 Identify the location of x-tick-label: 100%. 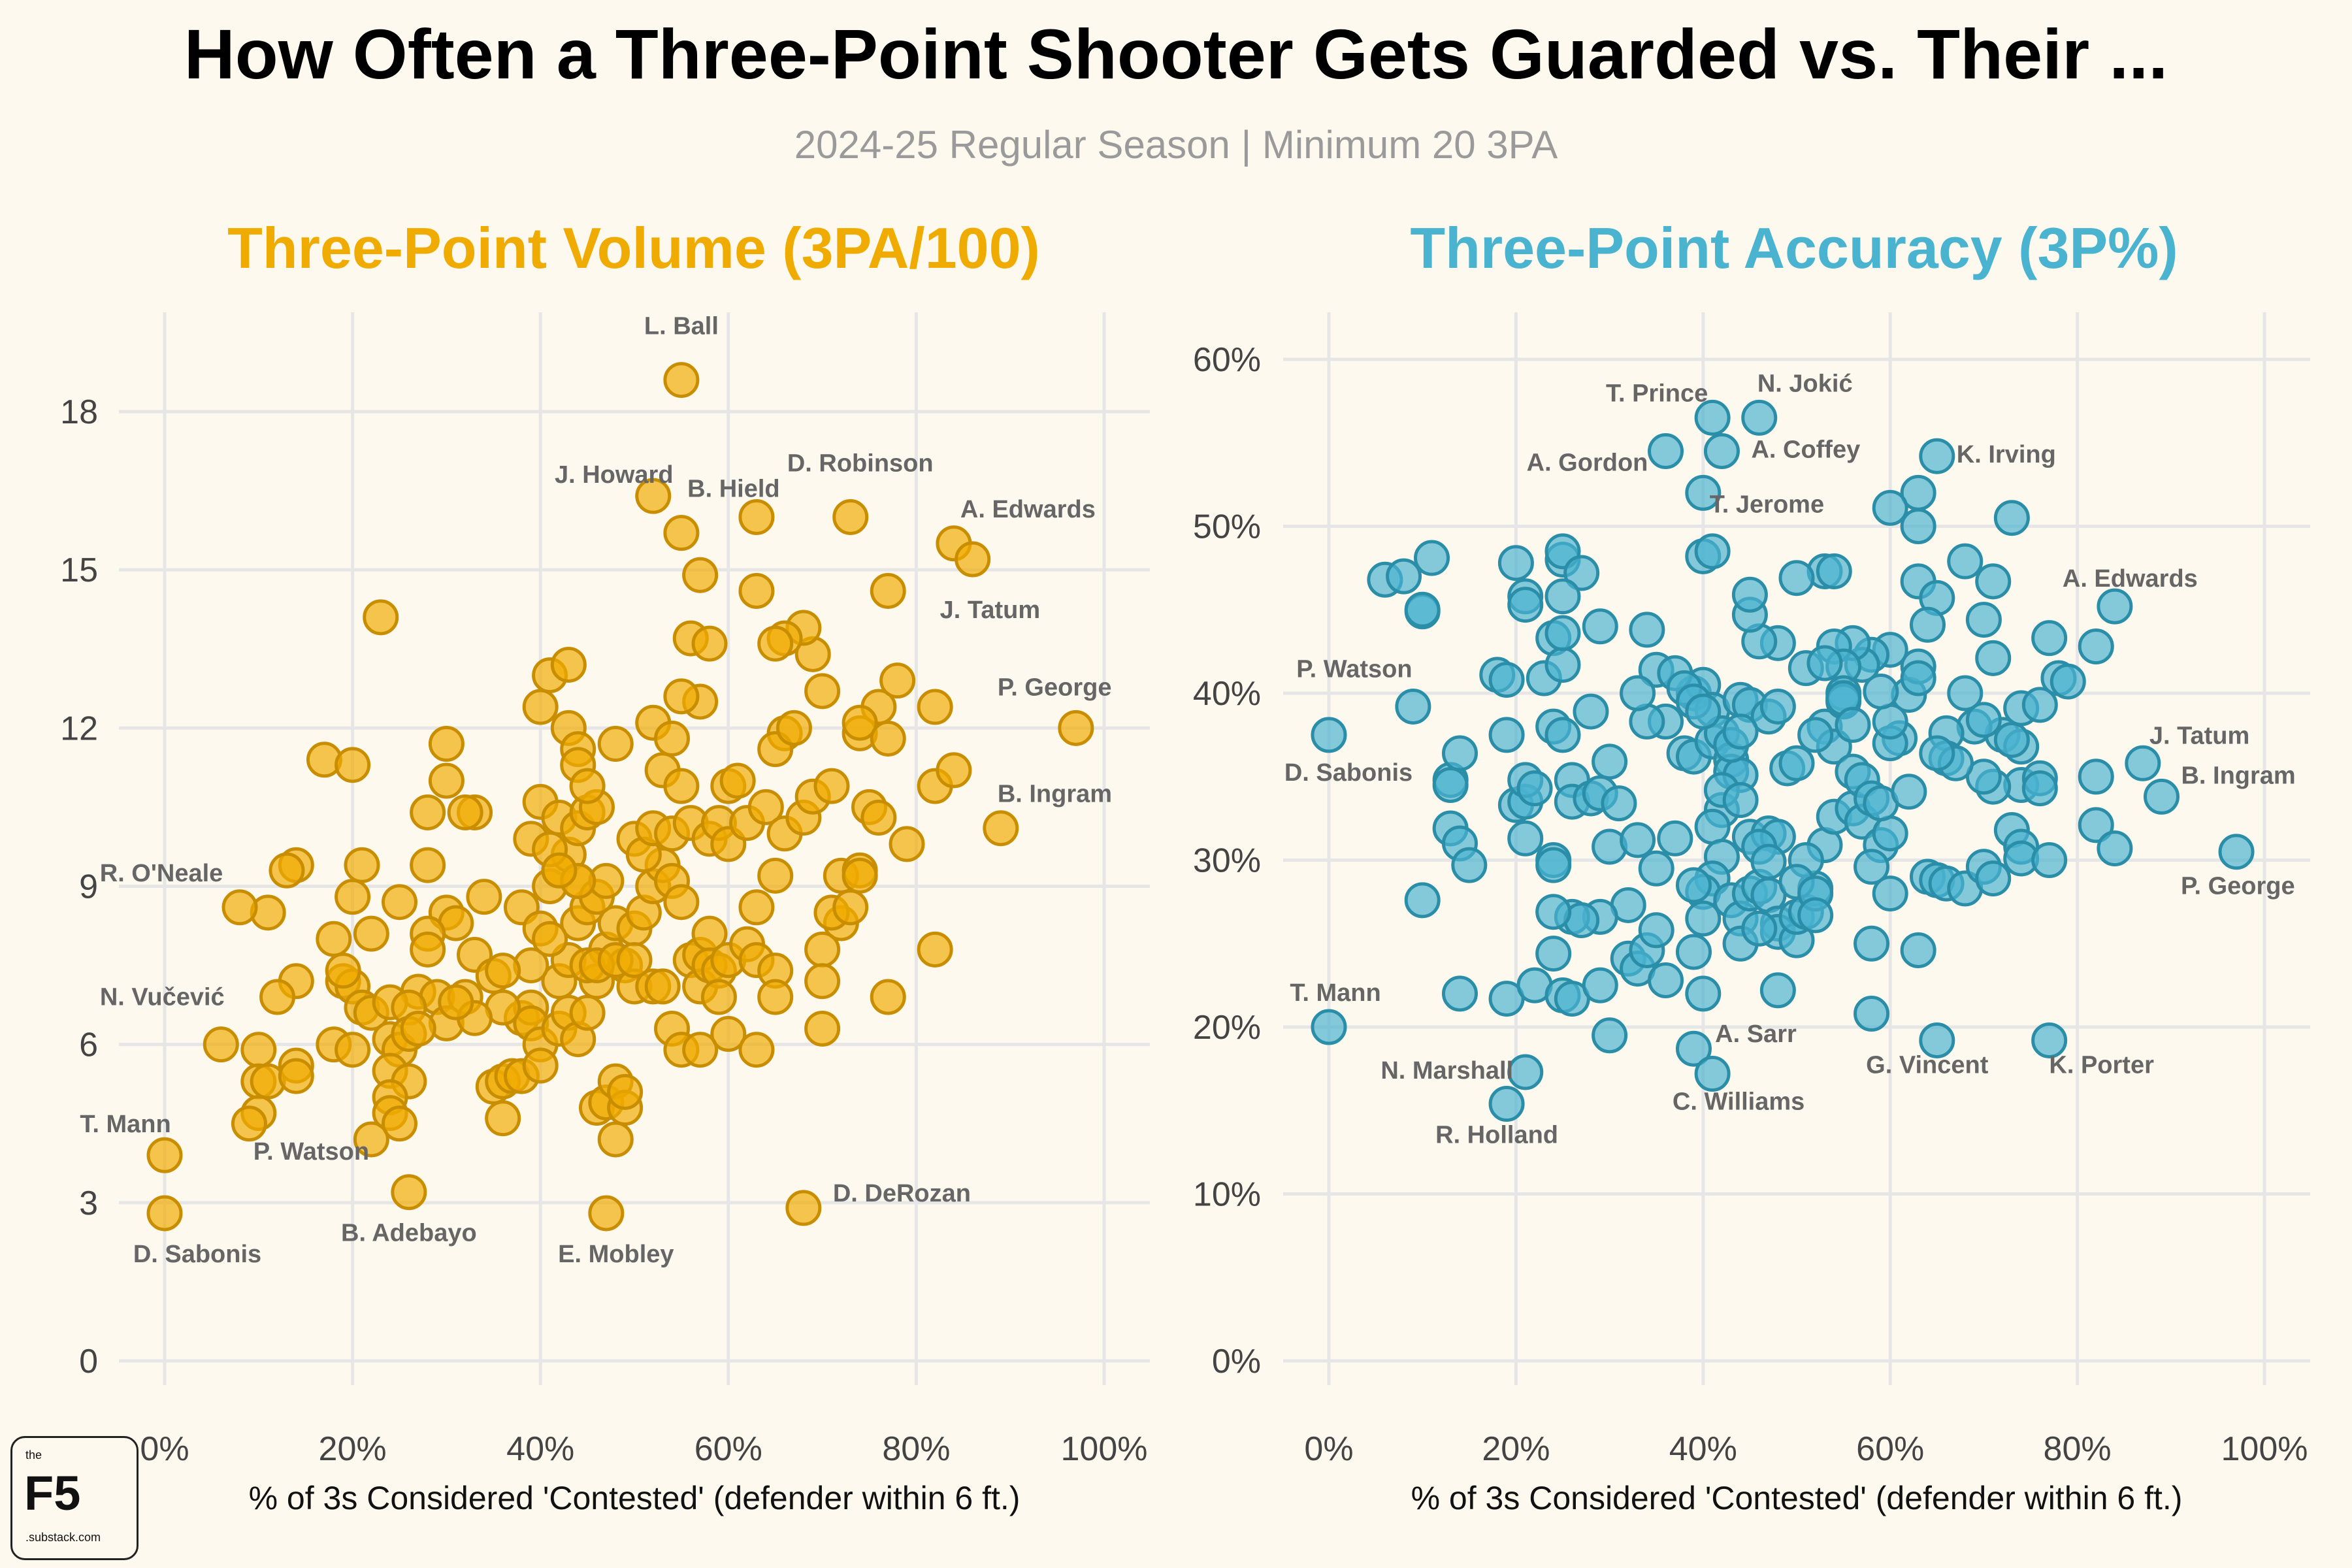
(1104, 1449).